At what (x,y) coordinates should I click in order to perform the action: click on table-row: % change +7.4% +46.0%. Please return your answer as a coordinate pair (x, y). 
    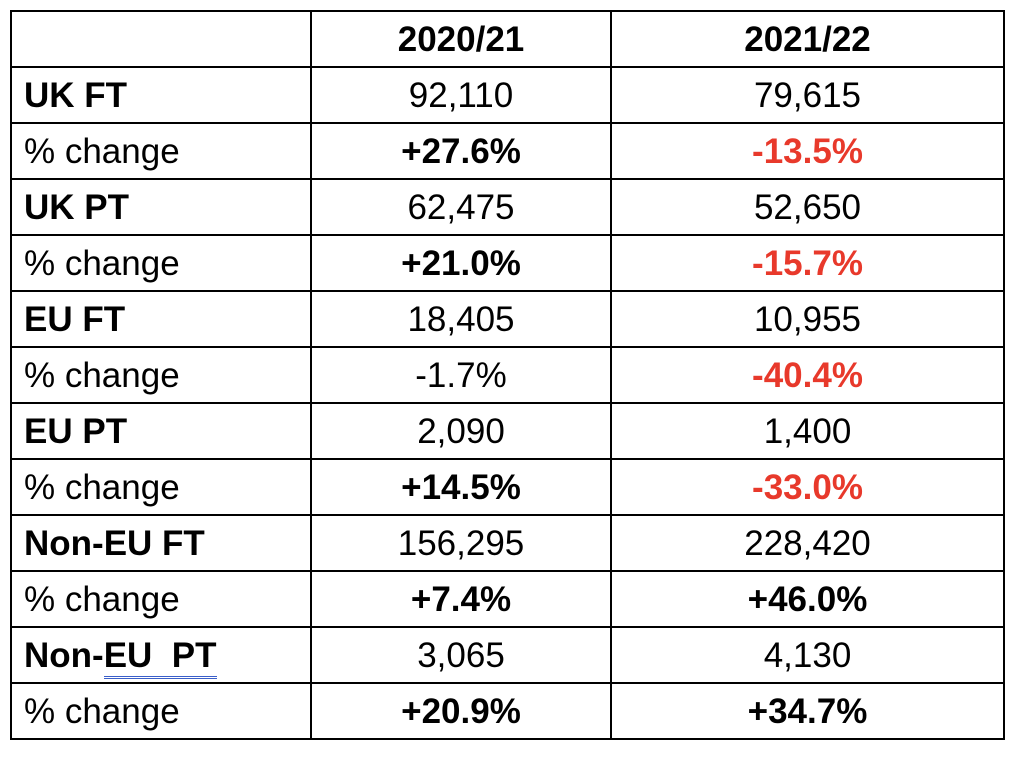
    Looking at the image, I should click on (507, 599).